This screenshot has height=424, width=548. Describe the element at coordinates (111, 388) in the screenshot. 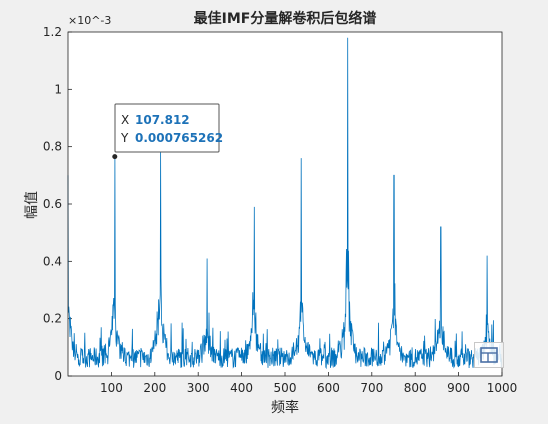

I see `x-tick-label: 100` at that location.